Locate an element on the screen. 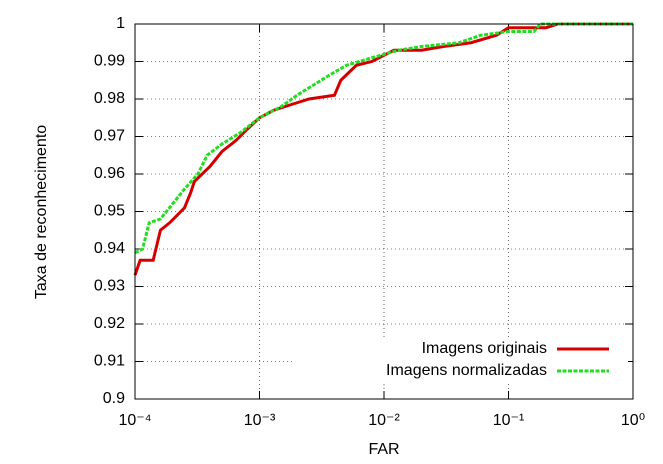  x-axis-label: FAR is located at coordinates (383, 449).